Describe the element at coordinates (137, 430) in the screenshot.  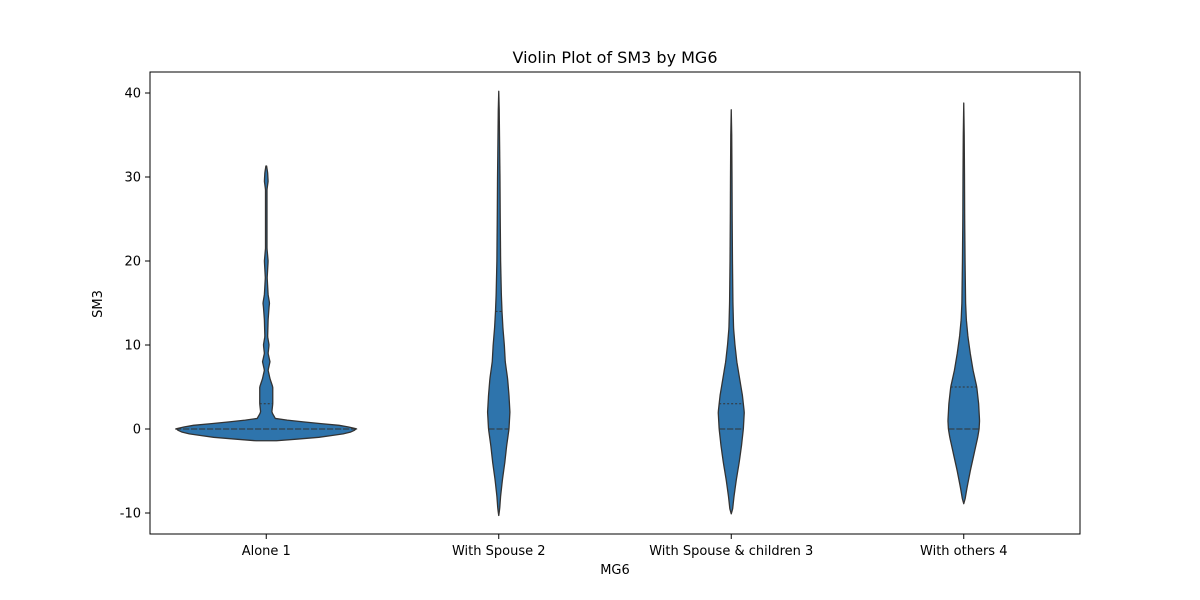
I see `y-tick-label: 0` at that location.